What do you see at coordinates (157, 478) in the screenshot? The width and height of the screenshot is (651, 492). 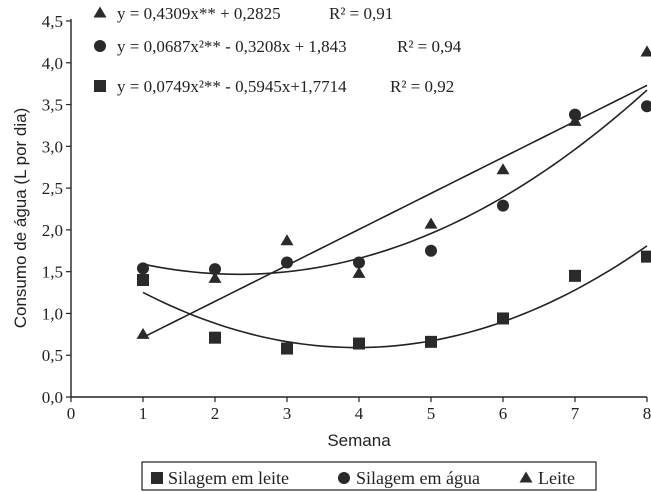 I see `legend-marker-square` at bounding box center [157, 478].